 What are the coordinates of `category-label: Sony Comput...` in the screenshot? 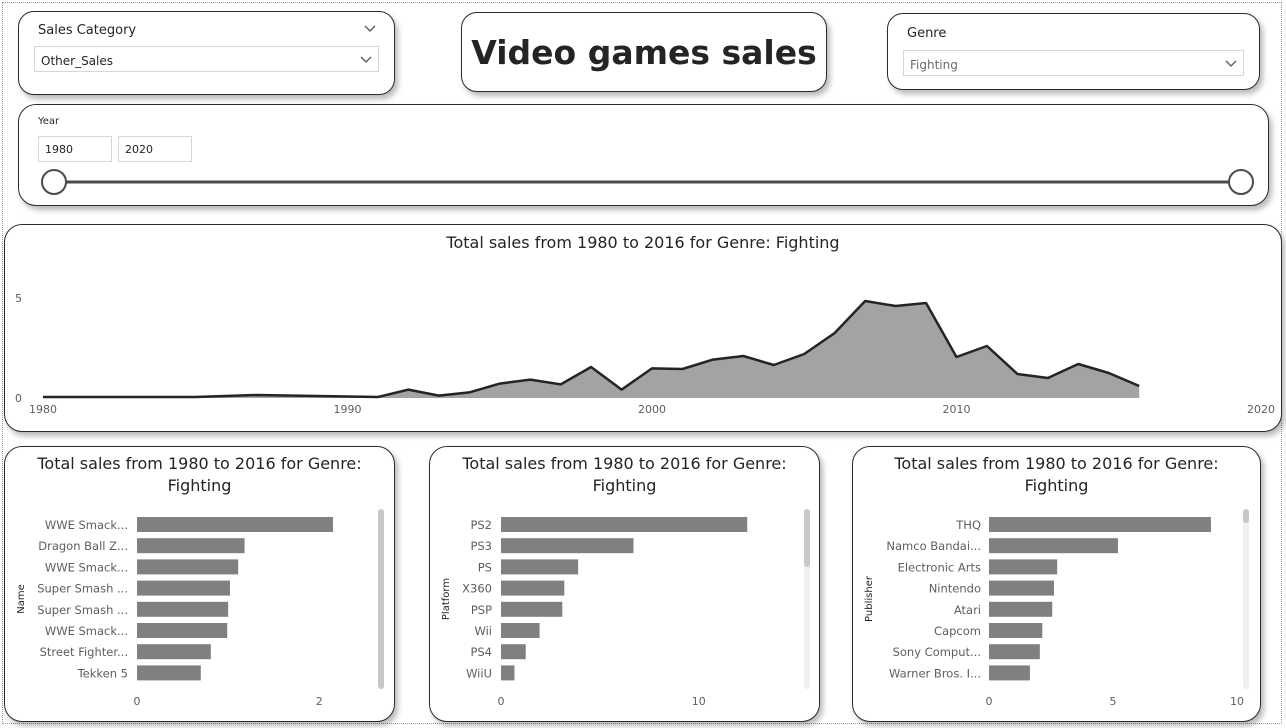 It's located at (937, 652).